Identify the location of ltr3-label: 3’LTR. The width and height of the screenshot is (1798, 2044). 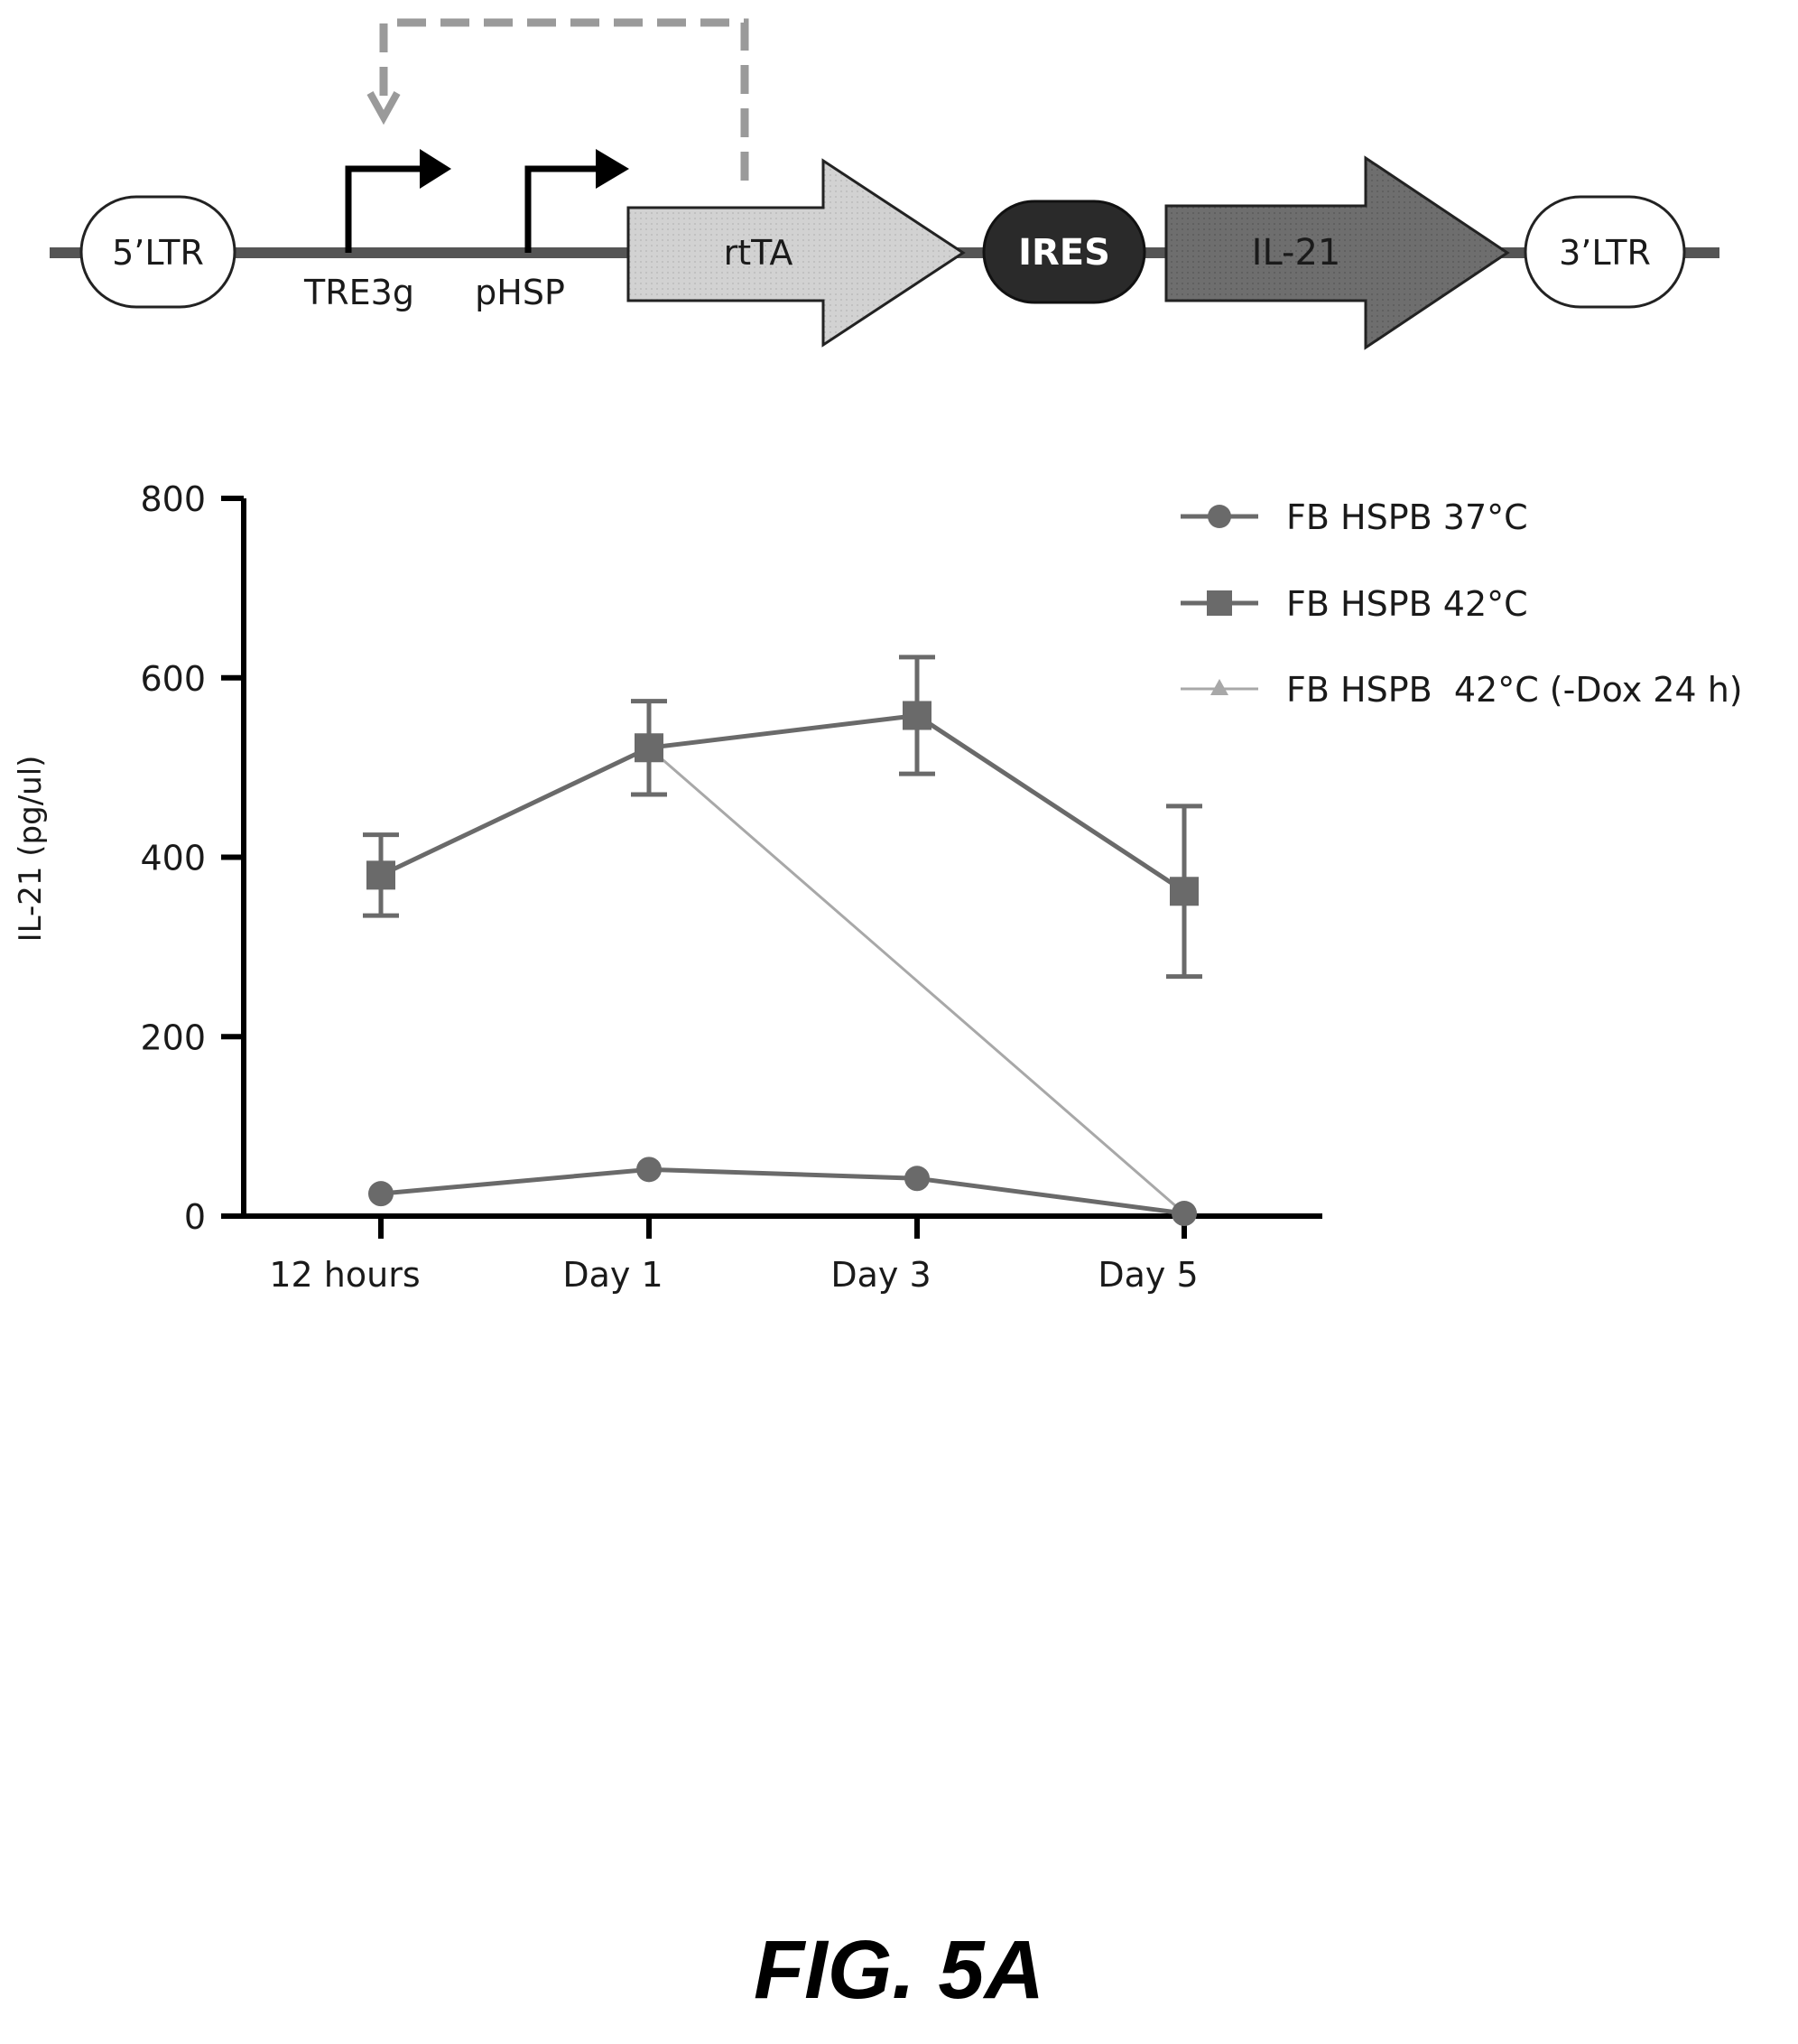
(1605, 253).